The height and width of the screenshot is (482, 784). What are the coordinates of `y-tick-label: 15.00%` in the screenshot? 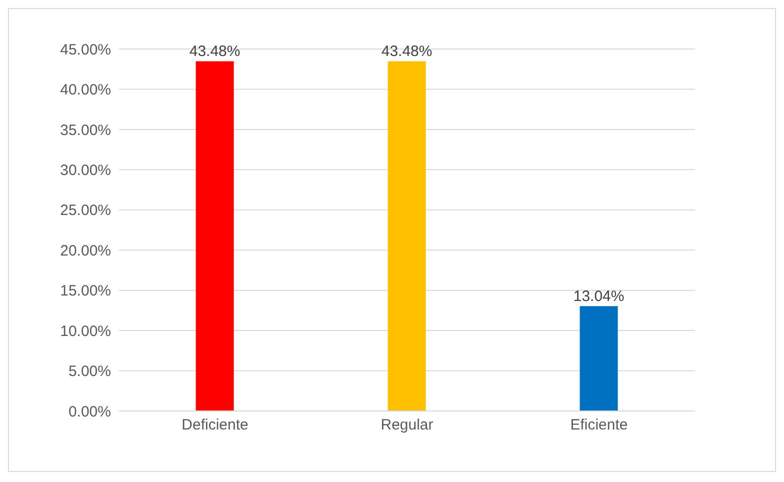 It's located at (85, 291).